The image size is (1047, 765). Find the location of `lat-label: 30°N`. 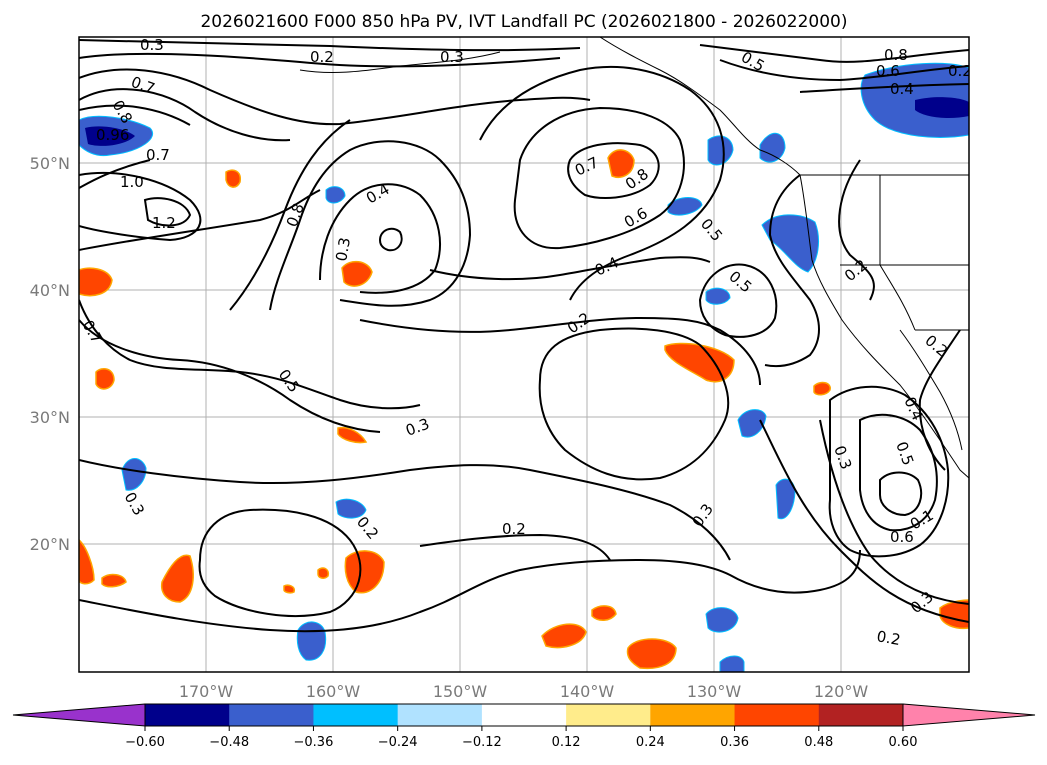

lat-label: 30°N is located at coordinates (50, 417).